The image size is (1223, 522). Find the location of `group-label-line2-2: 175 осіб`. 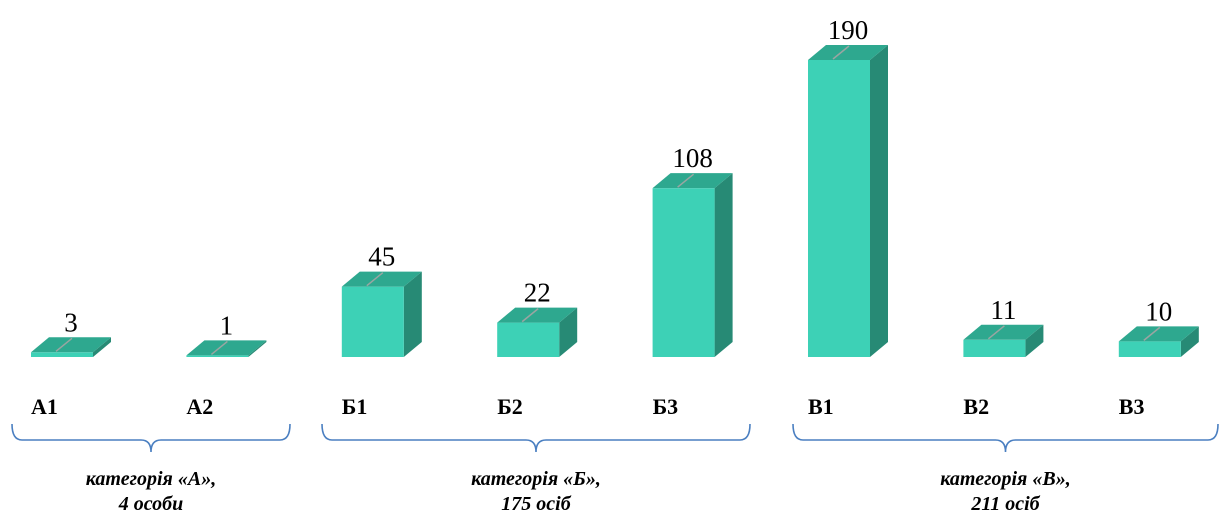

group-label-line2-2: 175 осіб is located at coordinates (536, 504).